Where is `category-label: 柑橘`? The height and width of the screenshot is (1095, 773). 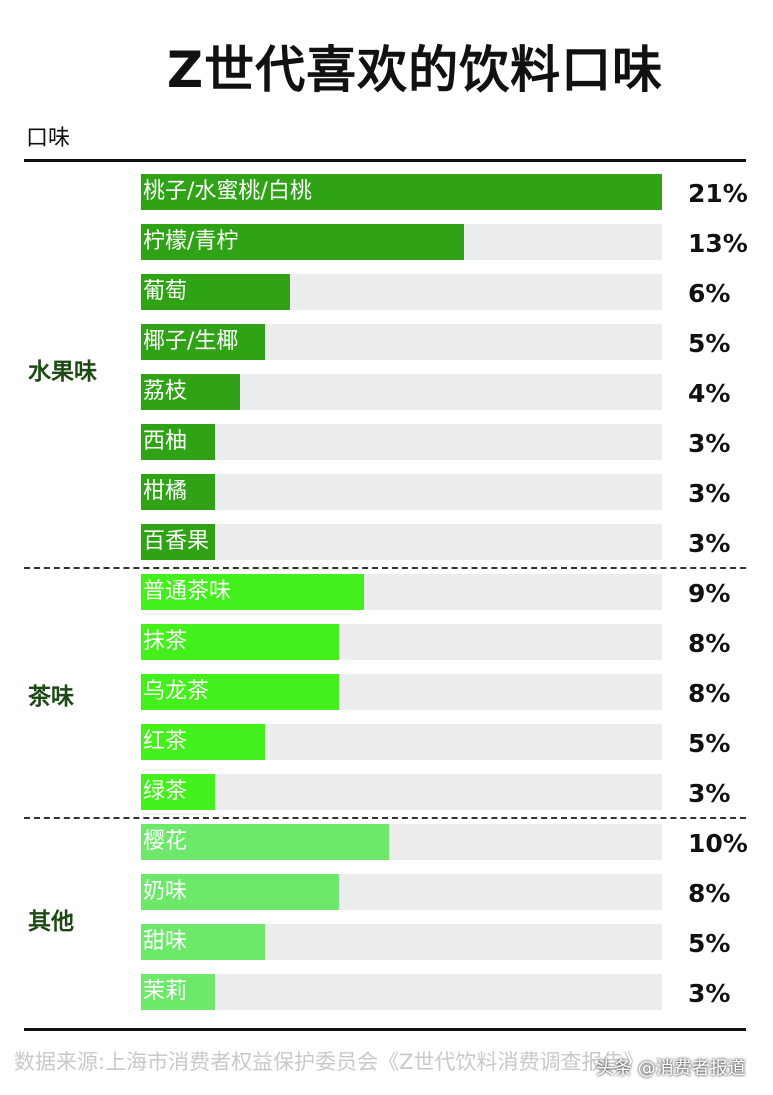 category-label: 柑橘 is located at coordinates (165, 491).